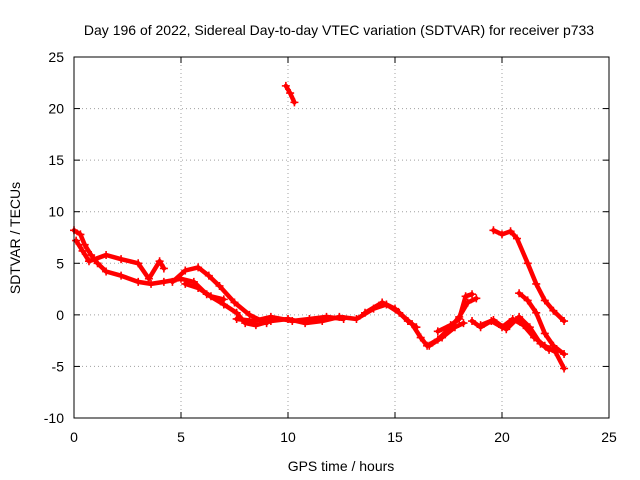  What do you see at coordinates (54, 418) in the screenshot?
I see `y-tick-label: -10` at bounding box center [54, 418].